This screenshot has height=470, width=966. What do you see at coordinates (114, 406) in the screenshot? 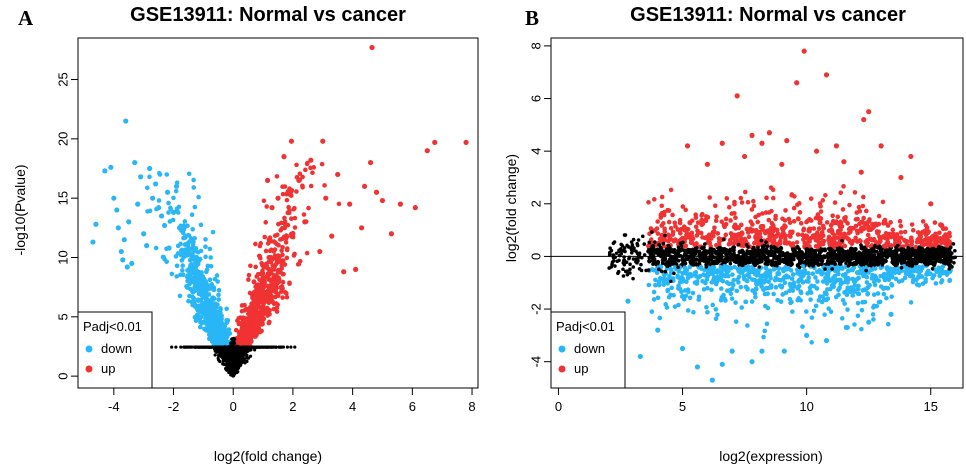
I see `x-tick-label: -4` at bounding box center [114, 406].